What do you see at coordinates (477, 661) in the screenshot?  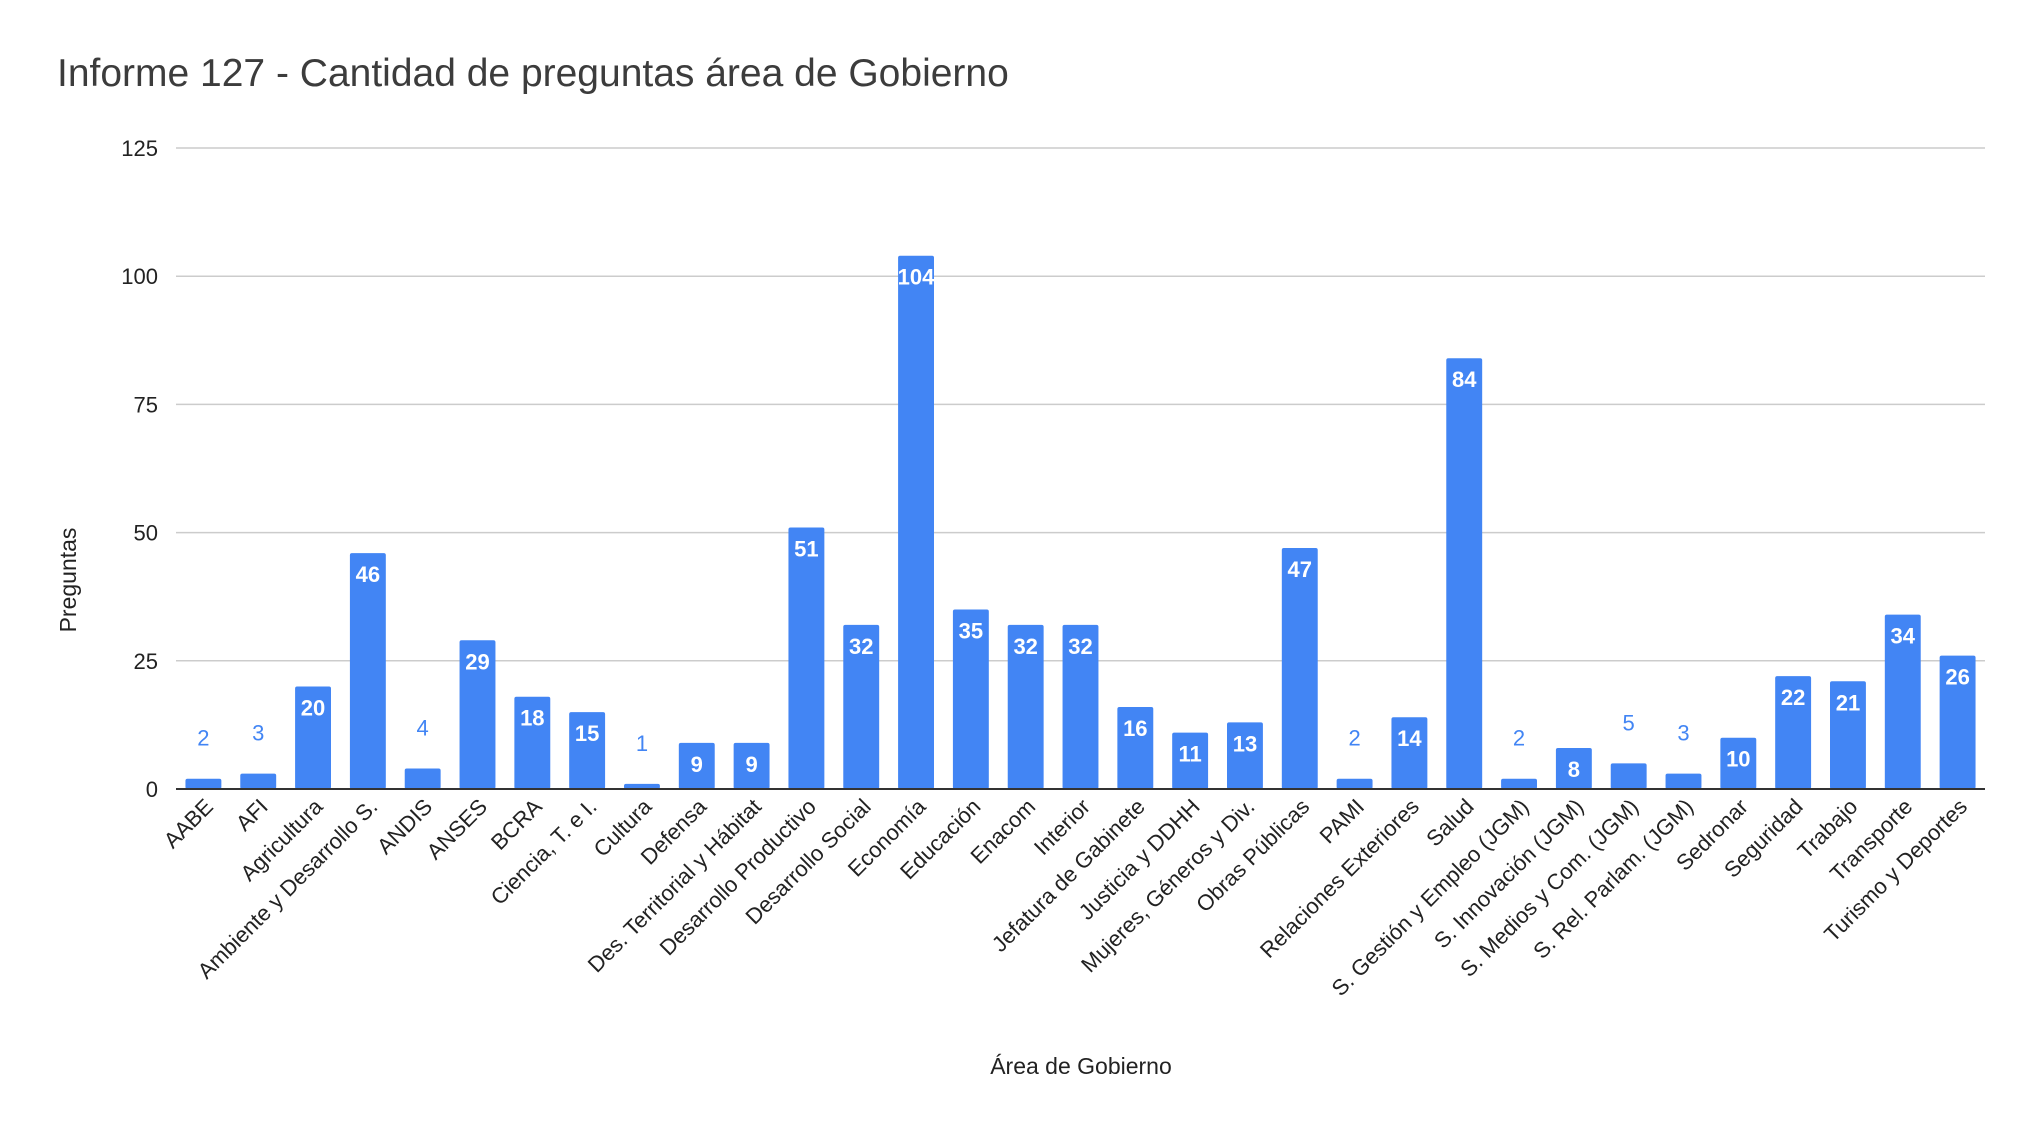 I see `data-label: 29` at bounding box center [477, 661].